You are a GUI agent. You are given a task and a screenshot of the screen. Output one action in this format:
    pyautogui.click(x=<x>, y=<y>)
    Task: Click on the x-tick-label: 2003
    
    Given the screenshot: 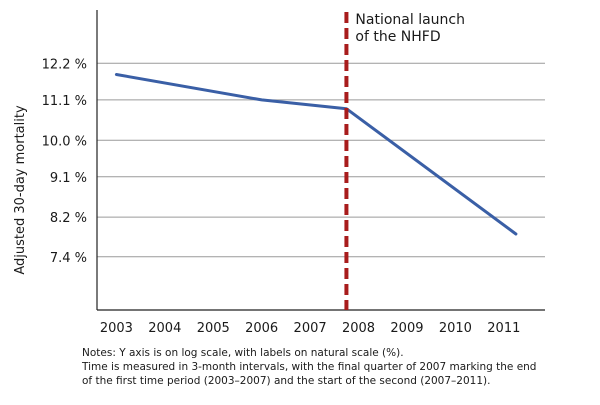 What is the action you would take?
    pyautogui.click(x=116, y=328)
    